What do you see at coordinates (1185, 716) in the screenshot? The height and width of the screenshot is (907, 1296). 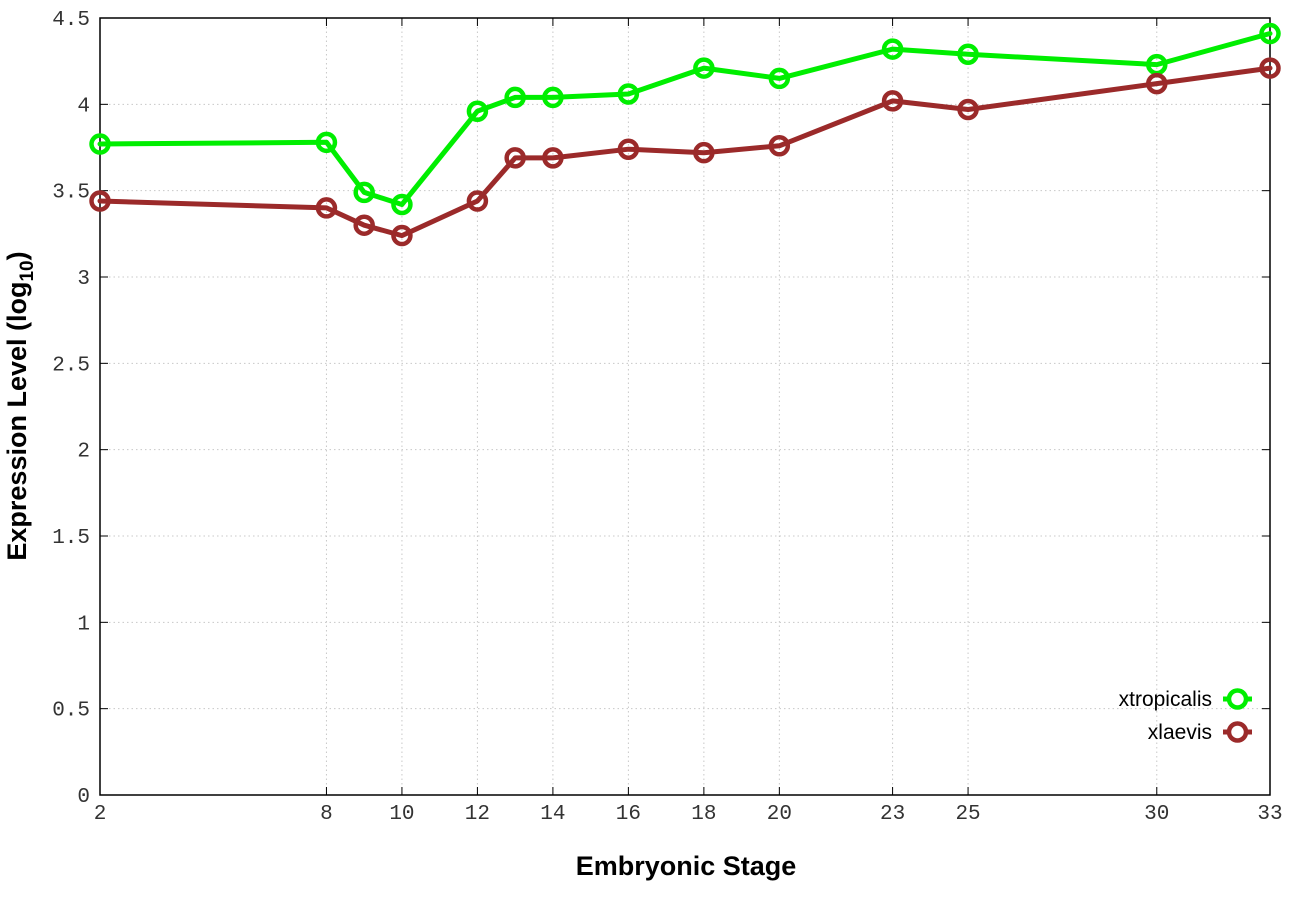 I see `legend: xtropicalis xlaevis` at bounding box center [1185, 716].